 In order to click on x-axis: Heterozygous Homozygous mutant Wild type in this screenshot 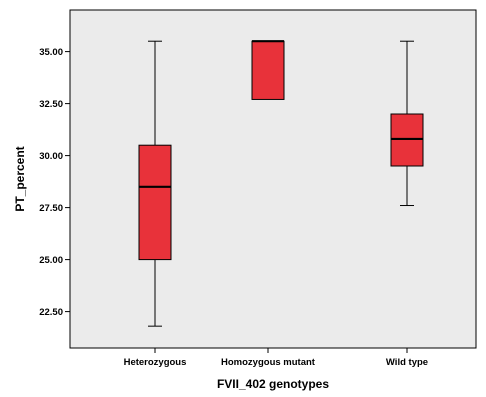, I will do `click(276, 358)`.